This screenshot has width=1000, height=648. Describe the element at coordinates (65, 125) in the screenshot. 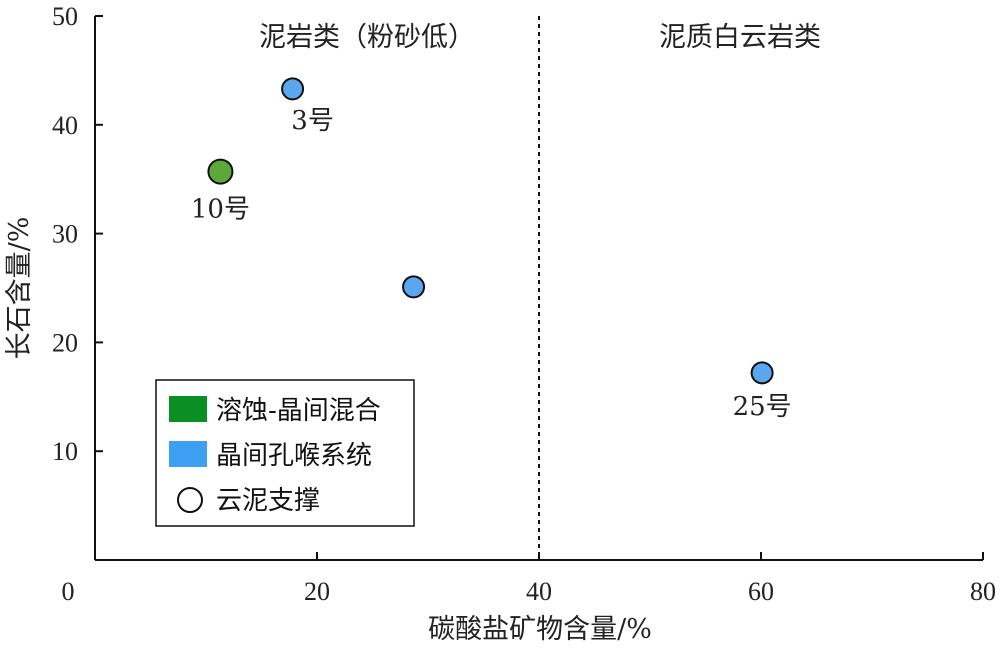

I see `y-tick-label: 40` at that location.